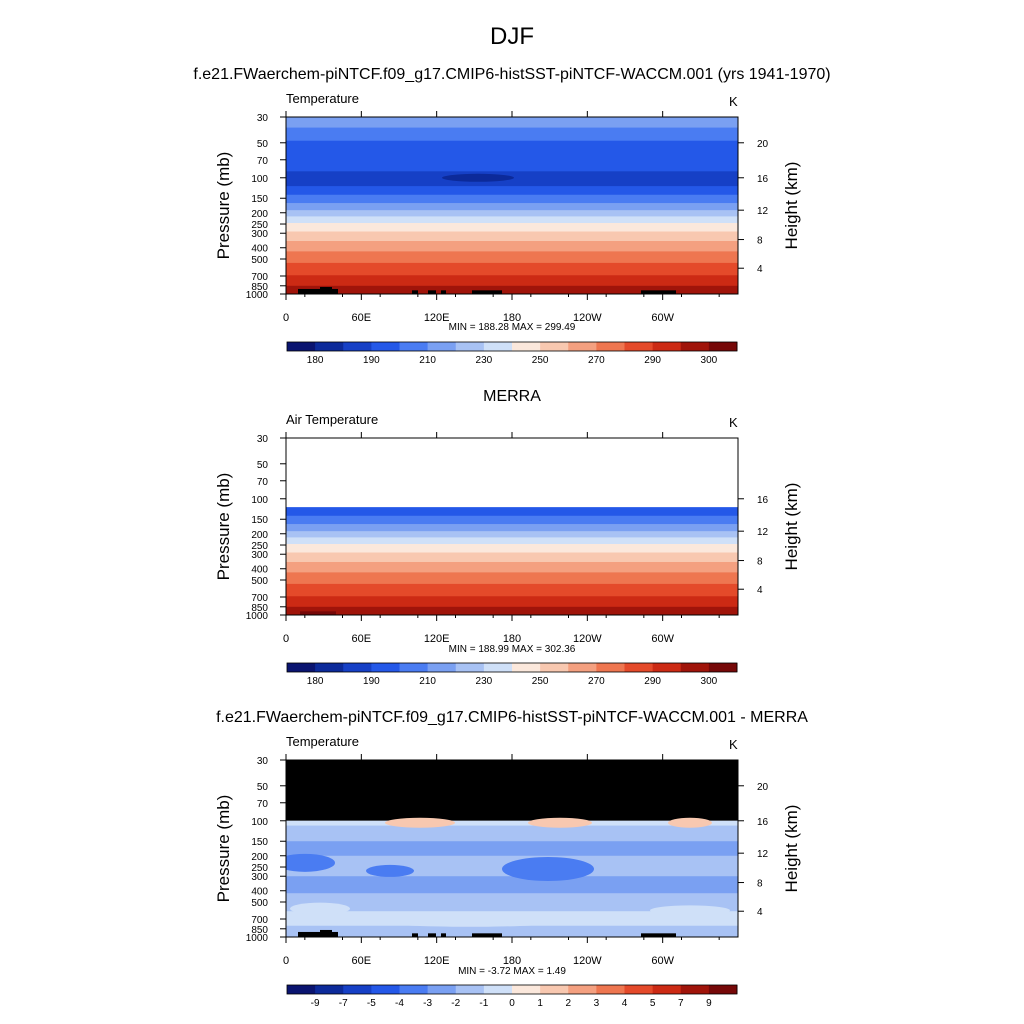 This screenshot has height=1024, width=1024. Describe the element at coordinates (257, 295) in the screenshot. I see `y-tick-label: 1000` at that location.